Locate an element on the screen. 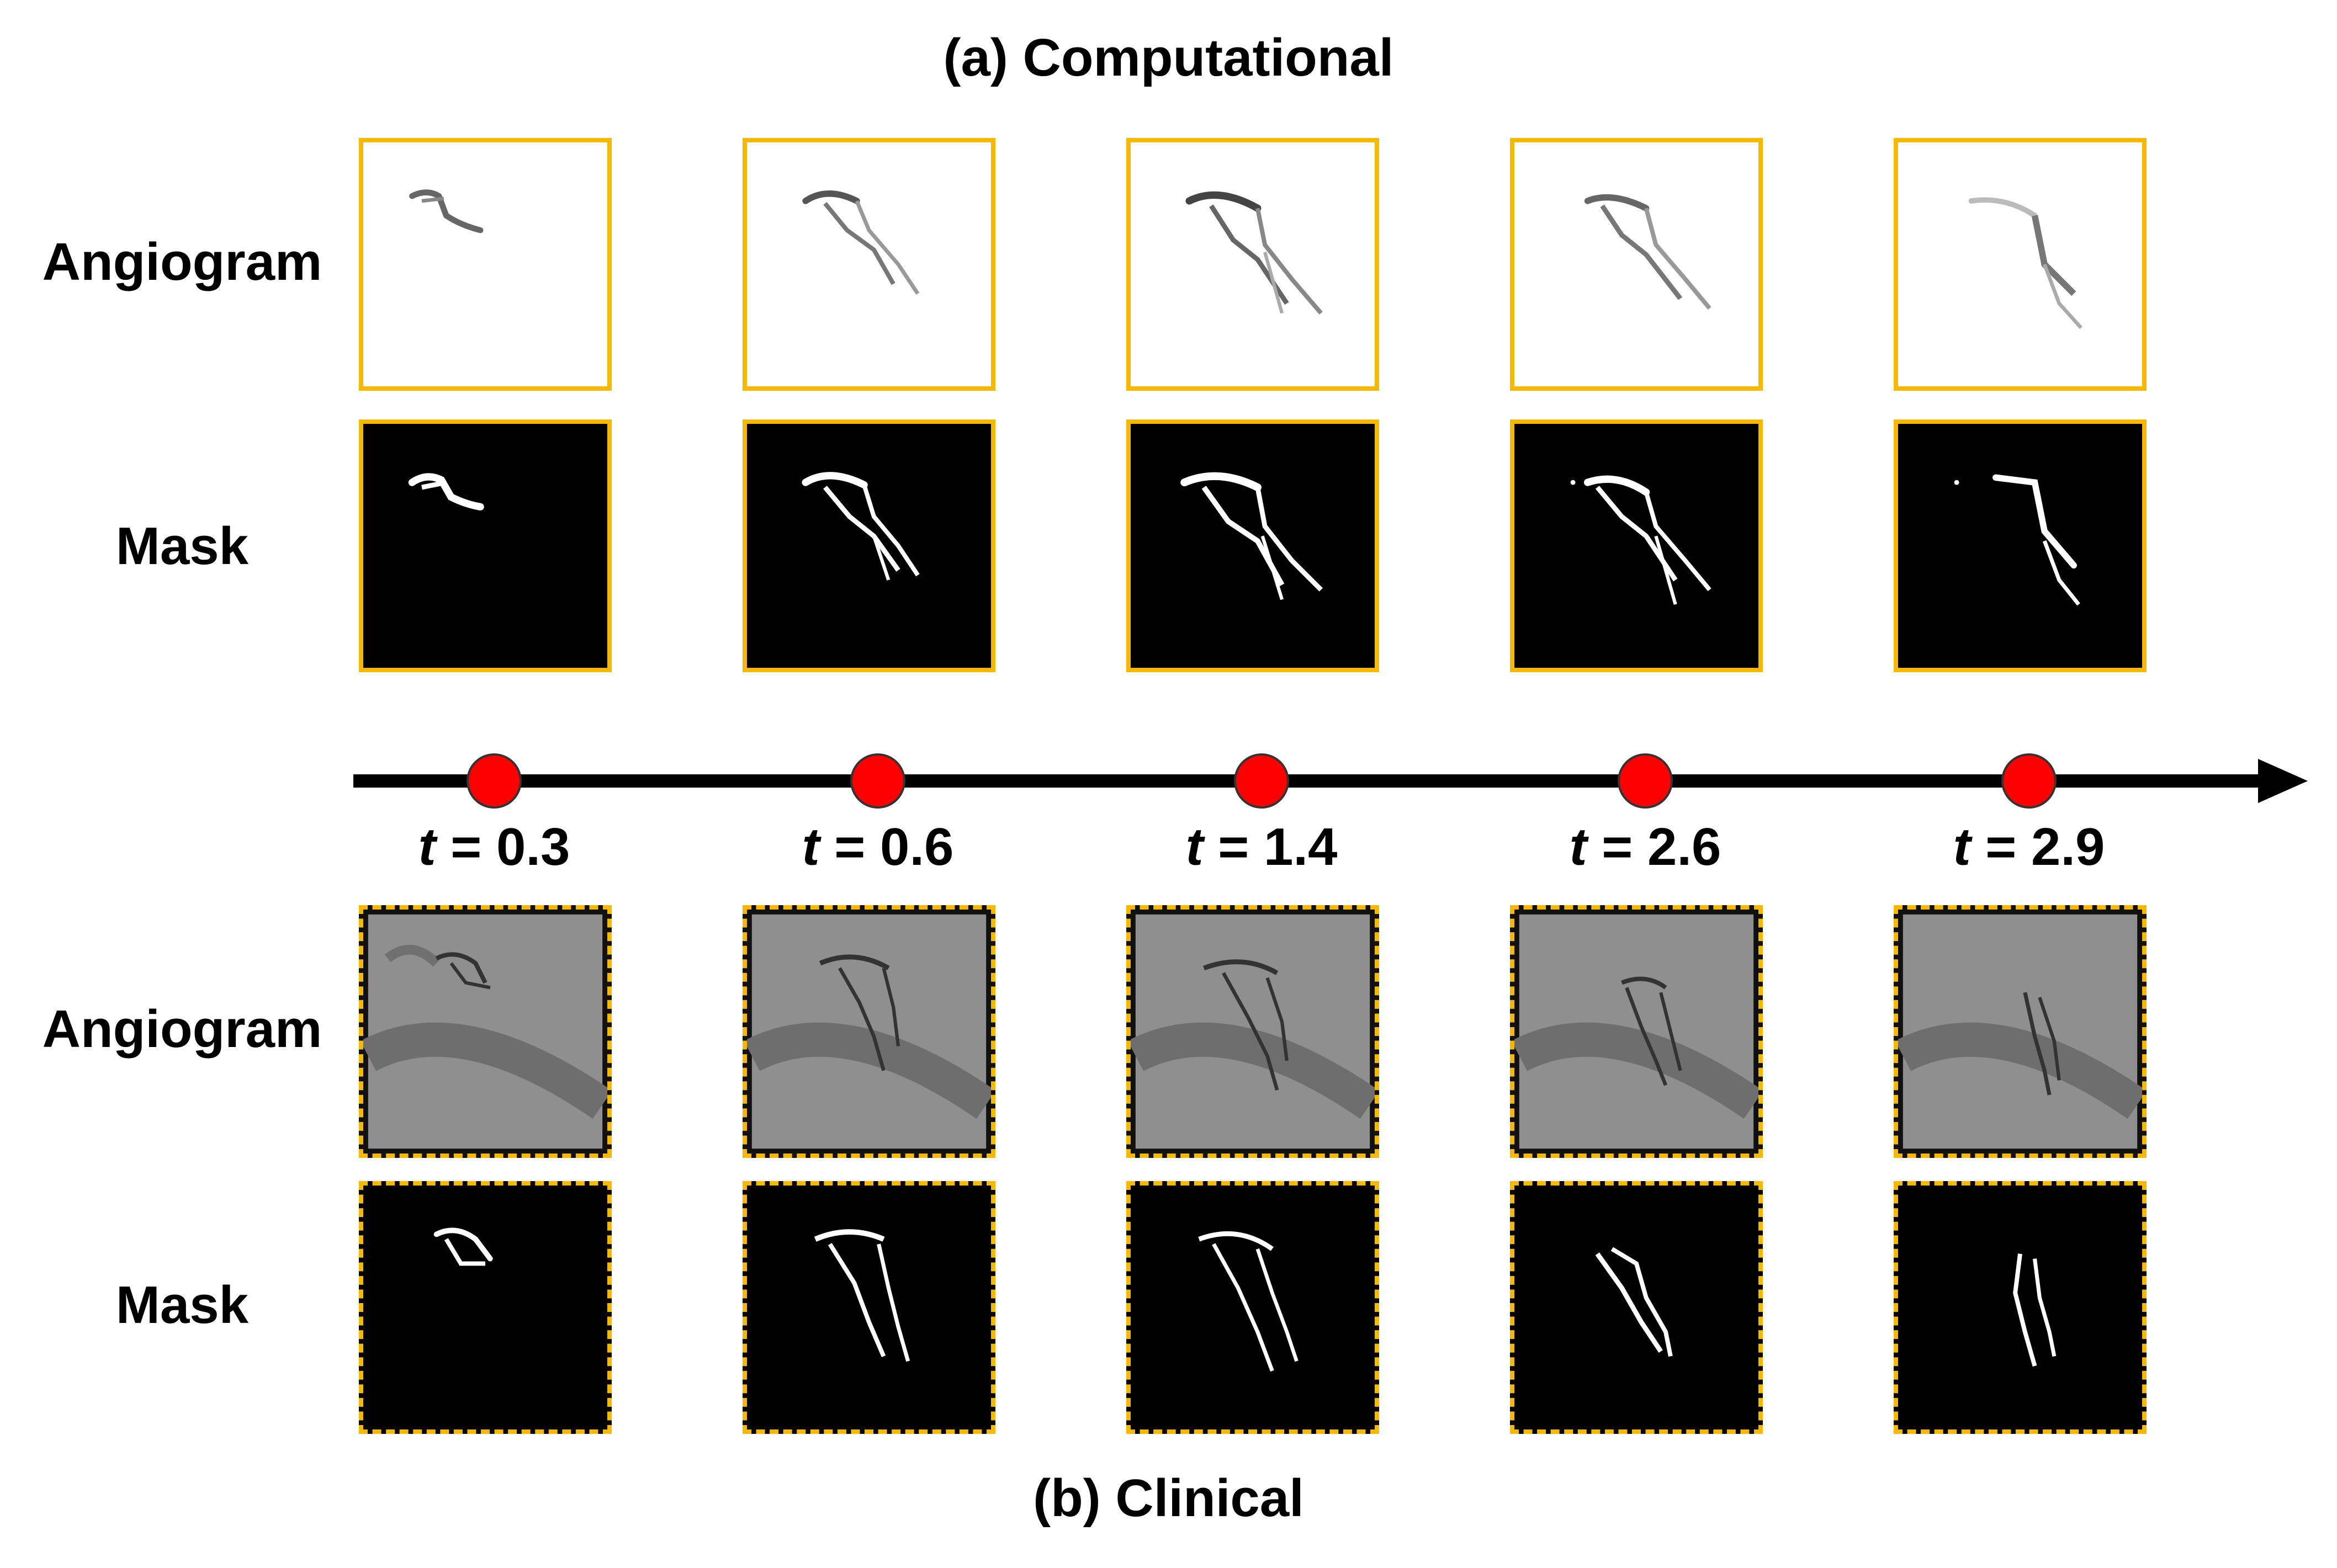  clinical-mask-label: Mask is located at coordinates (182, 1305).